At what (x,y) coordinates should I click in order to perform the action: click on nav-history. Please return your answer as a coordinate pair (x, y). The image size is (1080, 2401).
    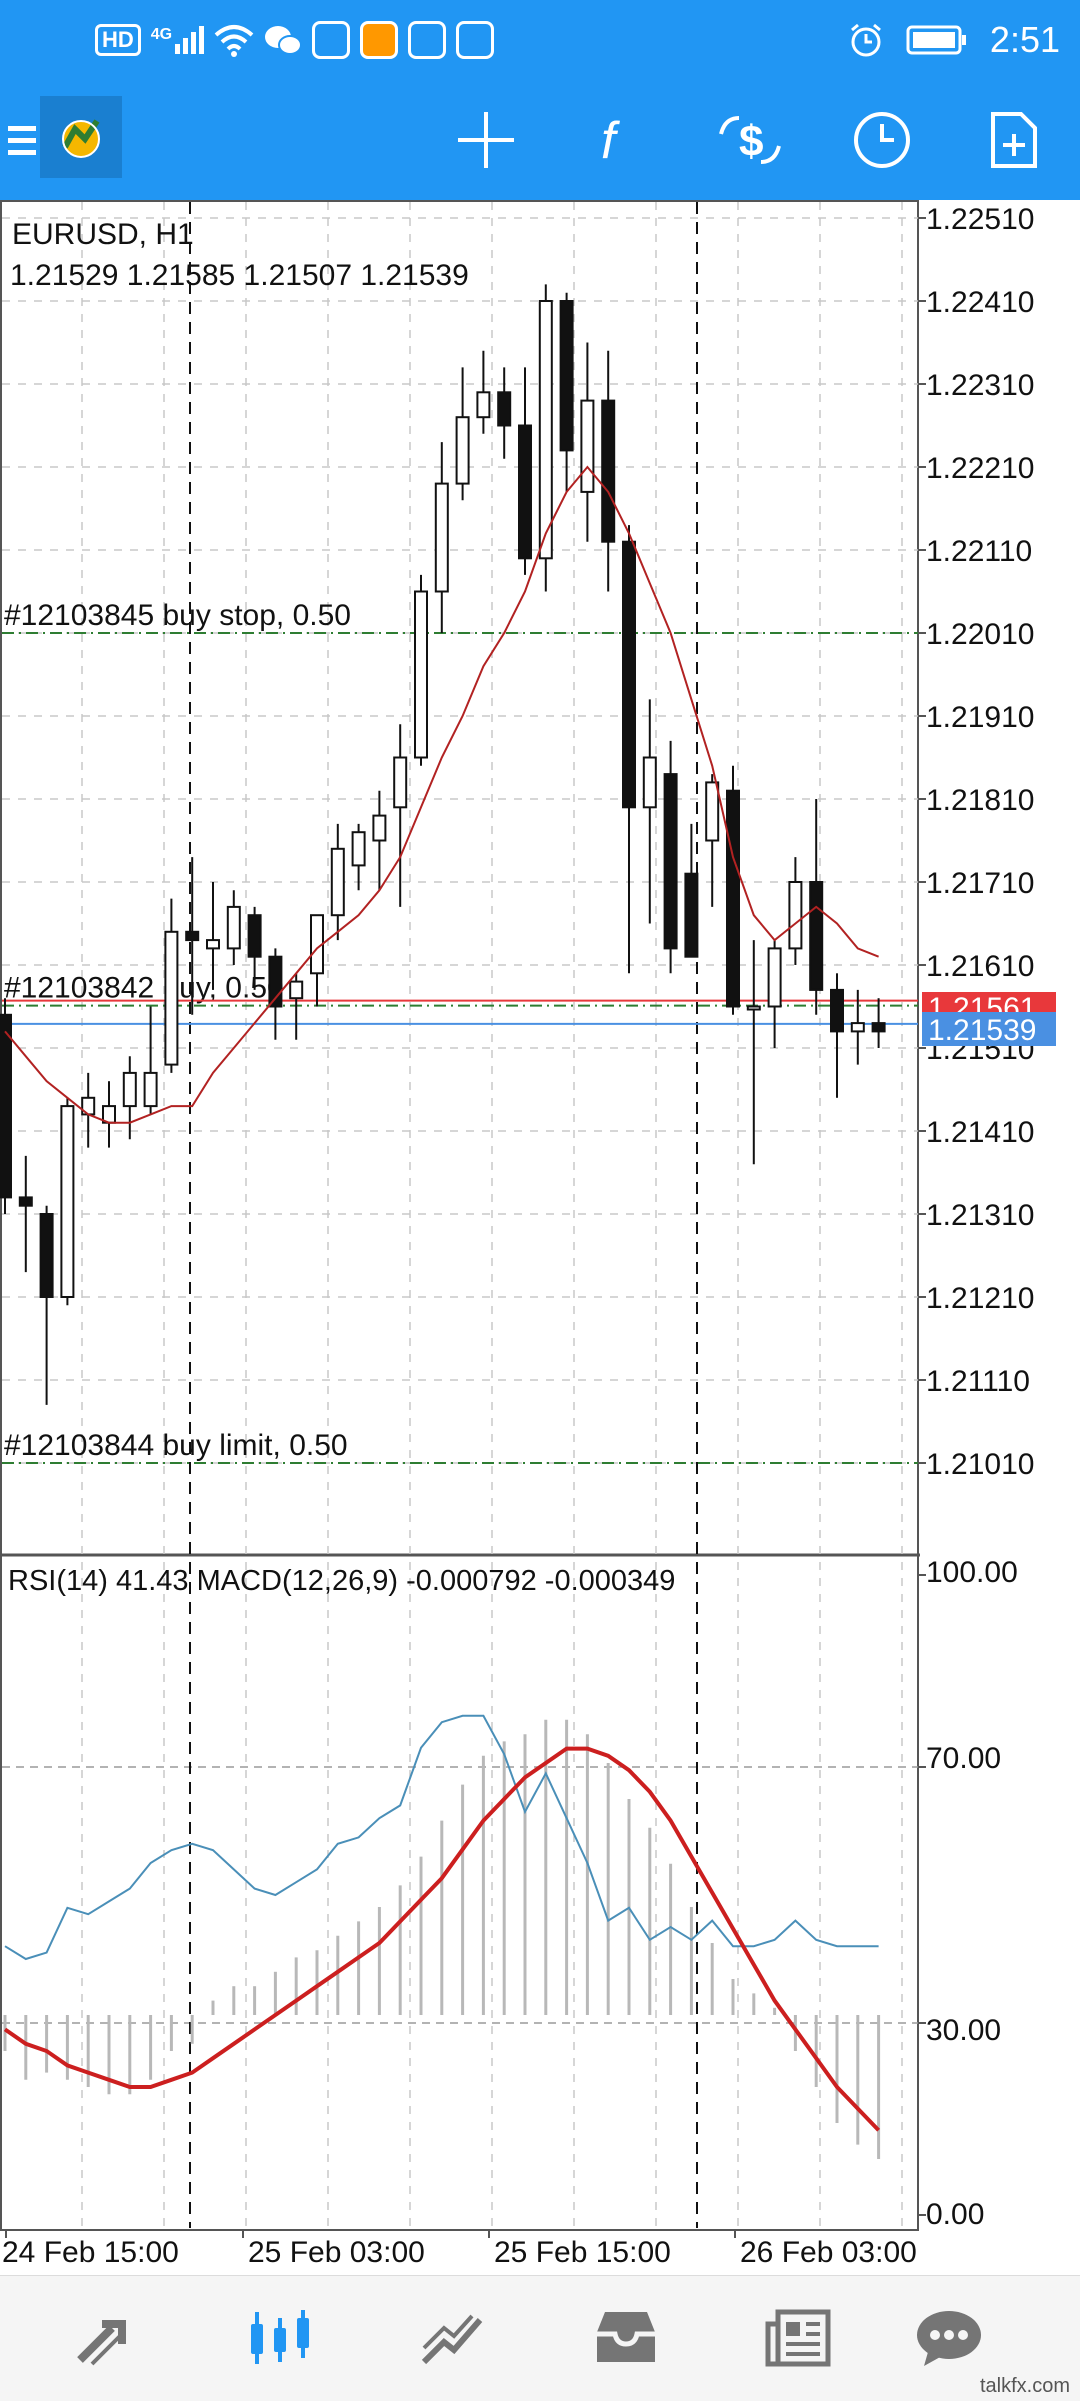
    Looking at the image, I should click on (626, 2338).